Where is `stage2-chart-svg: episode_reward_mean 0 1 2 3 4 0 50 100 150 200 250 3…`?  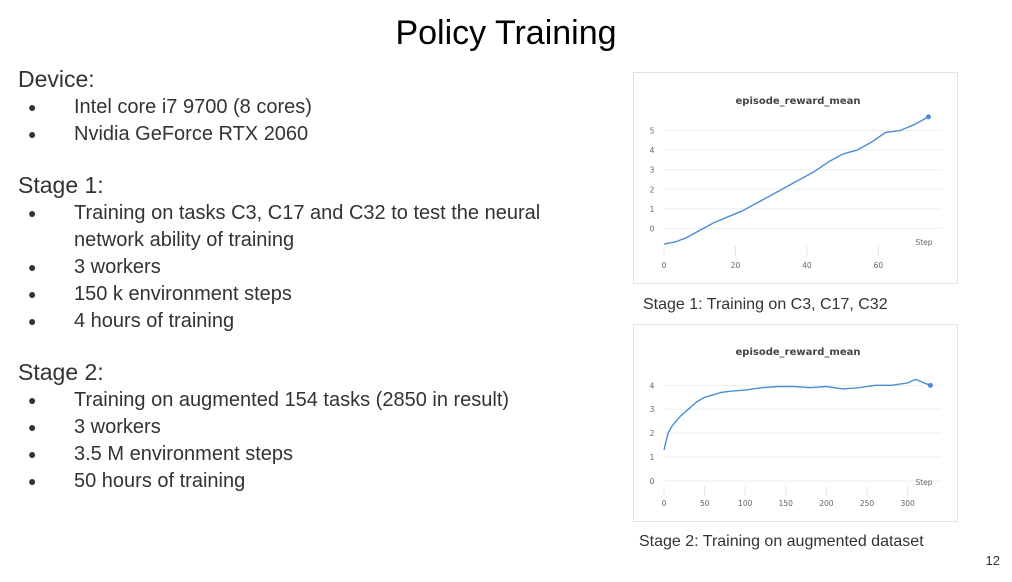 stage2-chart-svg: episode_reward_mean 0 1 2 3 4 0 50 100 150 200 250 3… is located at coordinates (796, 427).